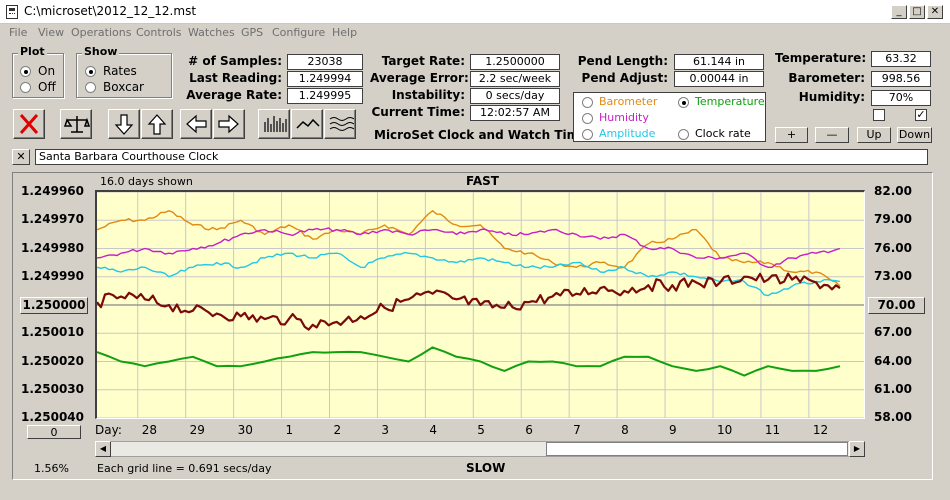  Describe the element at coordinates (325, 62) in the screenshot. I see `samples-field: 23038` at that location.